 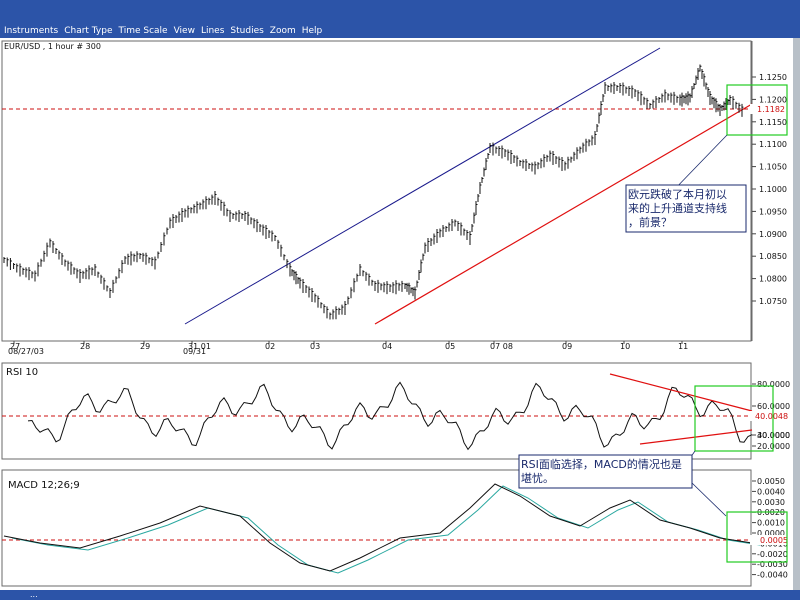 I want to click on price-highlight-box, so click(x=757, y=110).